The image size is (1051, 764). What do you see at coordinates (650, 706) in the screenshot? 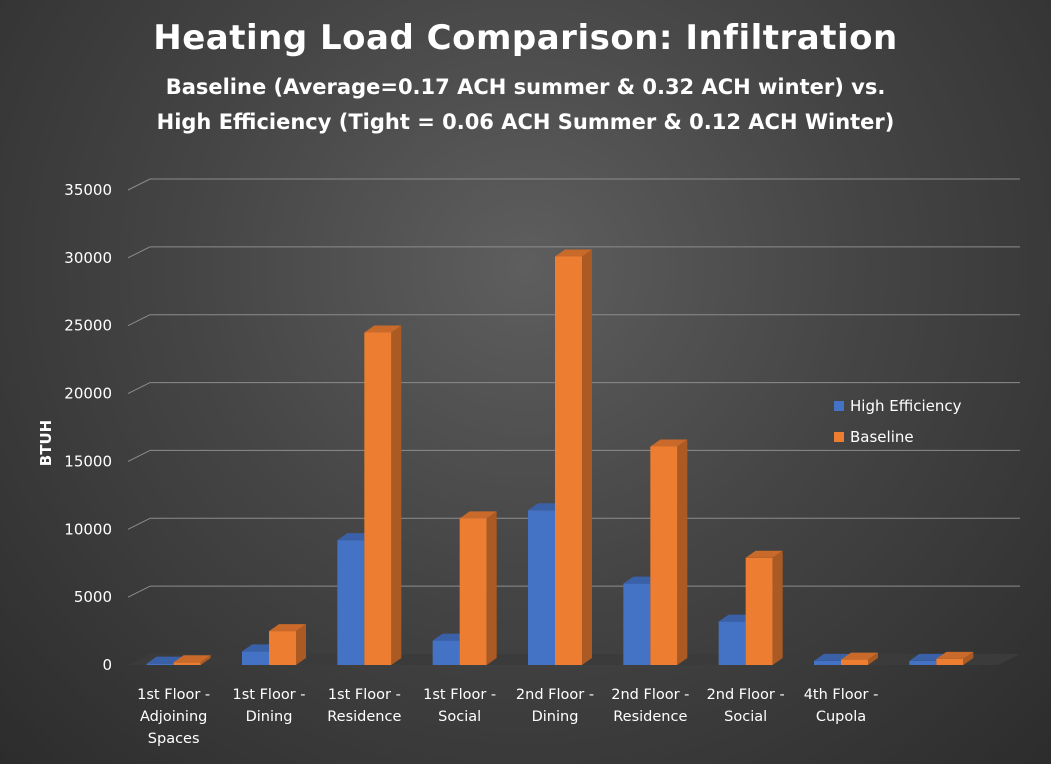
I see `x-tick-label: 2nd Floor - Residence` at bounding box center [650, 706].